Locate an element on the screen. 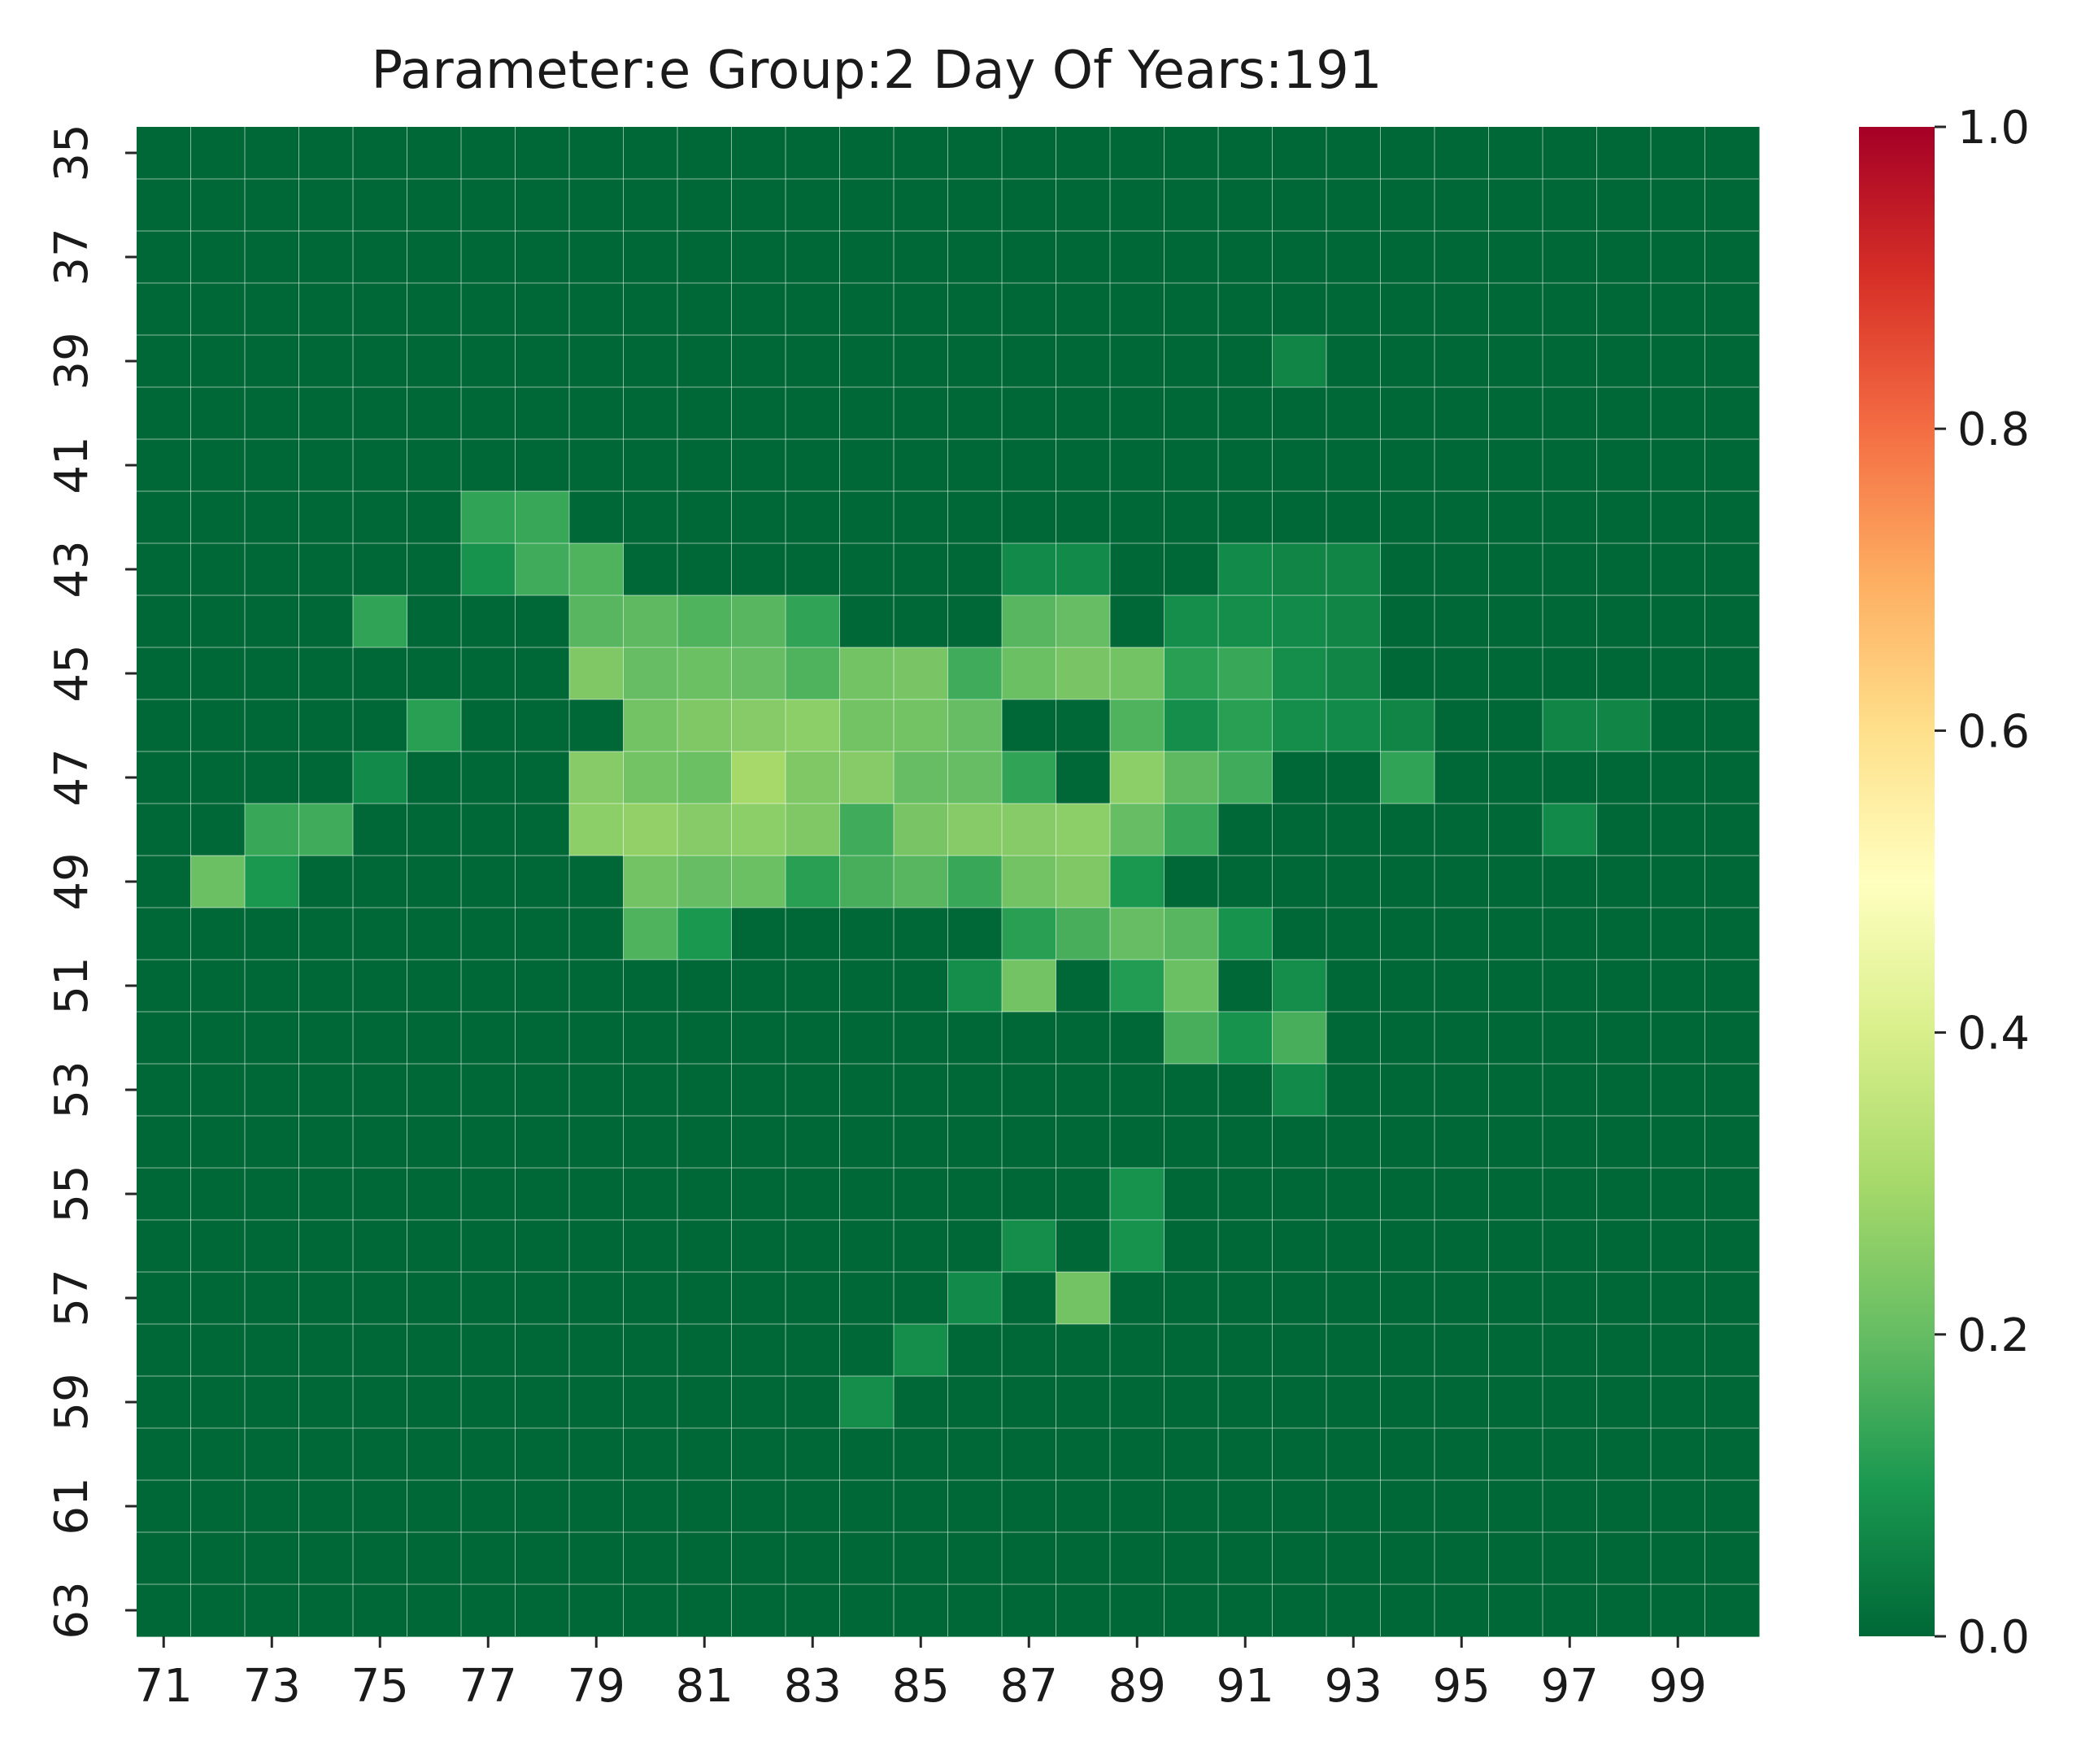  colorbar-tick-label: 0.0 is located at coordinates (1993, 1637).